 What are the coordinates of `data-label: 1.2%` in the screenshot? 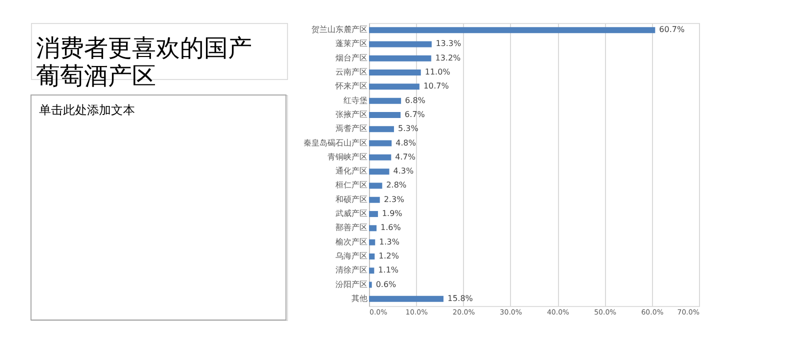 It's located at (389, 255).